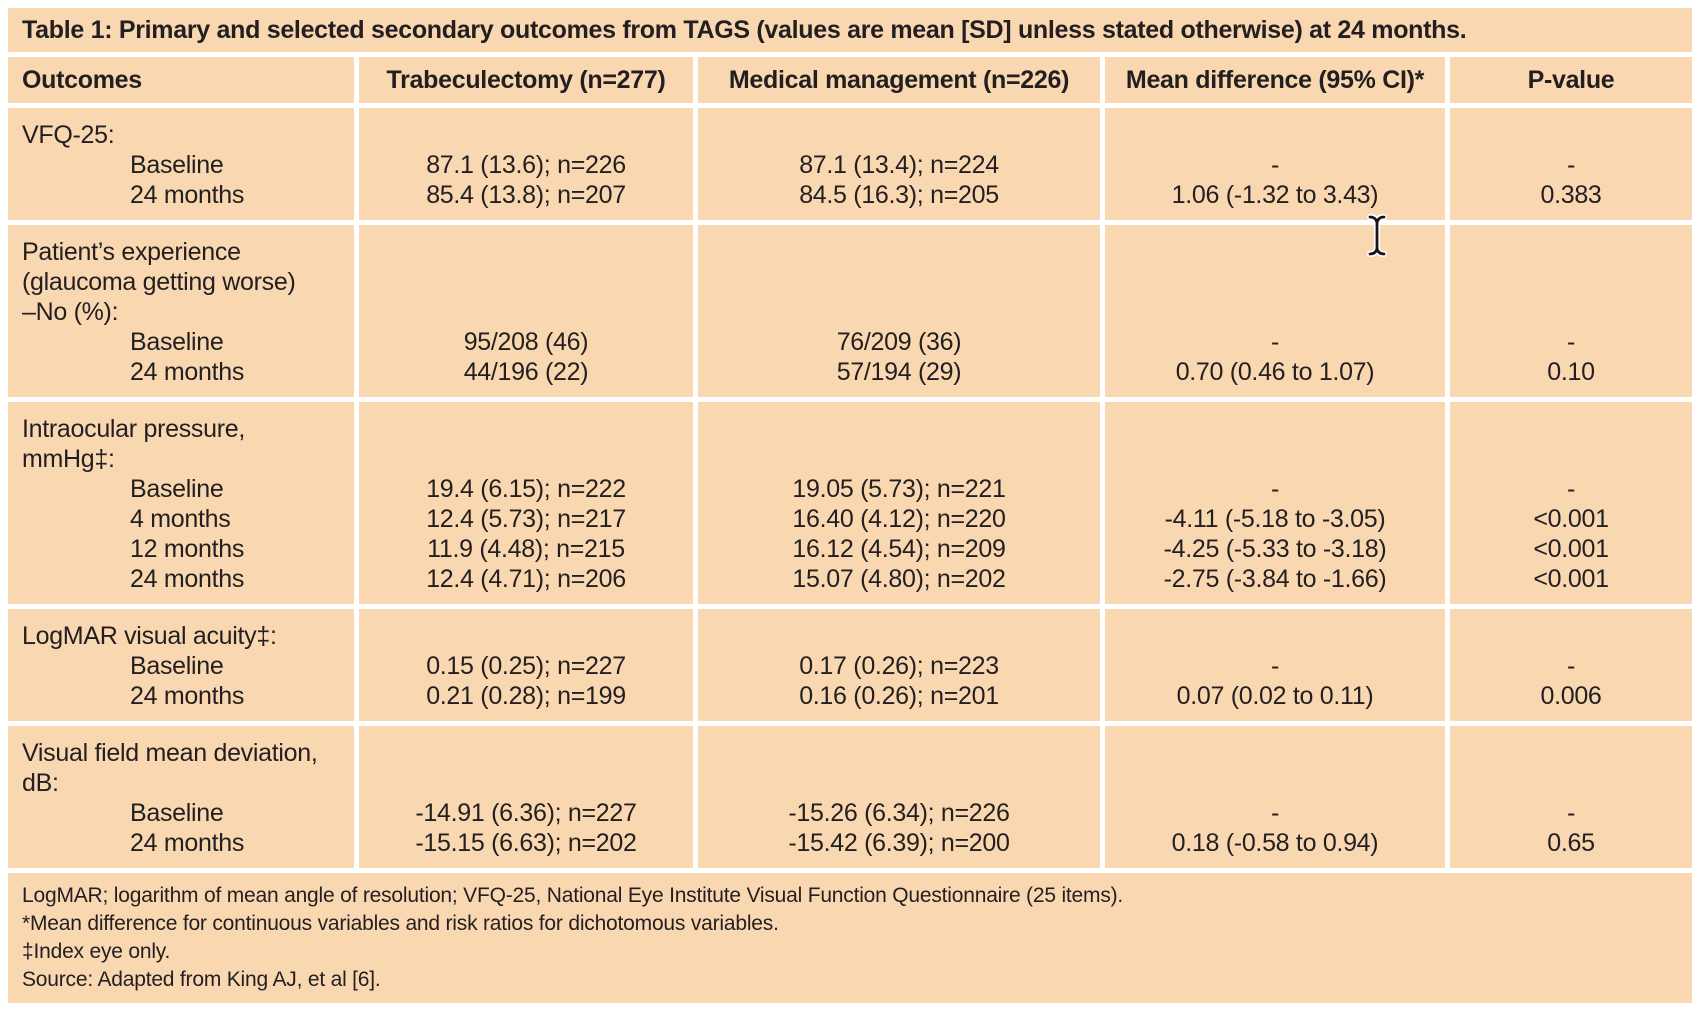 The height and width of the screenshot is (1013, 1700). What do you see at coordinates (1571, 372) in the screenshot?
I see `p-value: 0.10` at bounding box center [1571, 372].